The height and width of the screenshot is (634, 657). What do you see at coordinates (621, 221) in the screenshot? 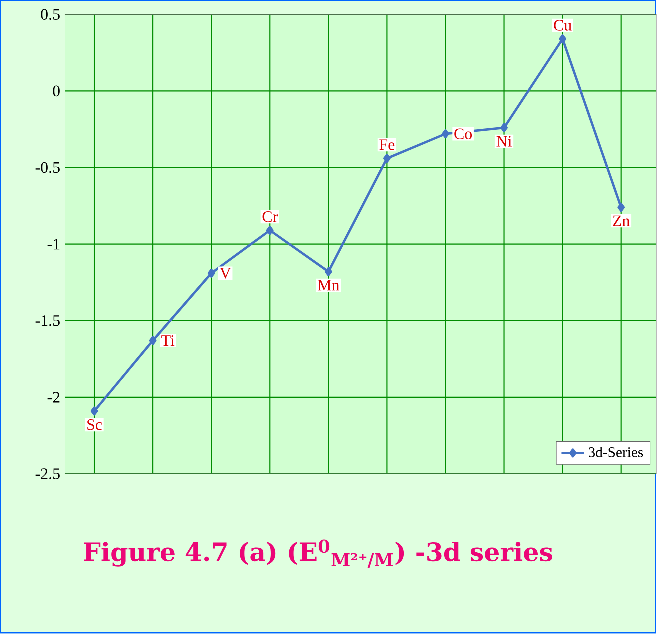
I see `x-tick-label: Zn` at bounding box center [621, 221].